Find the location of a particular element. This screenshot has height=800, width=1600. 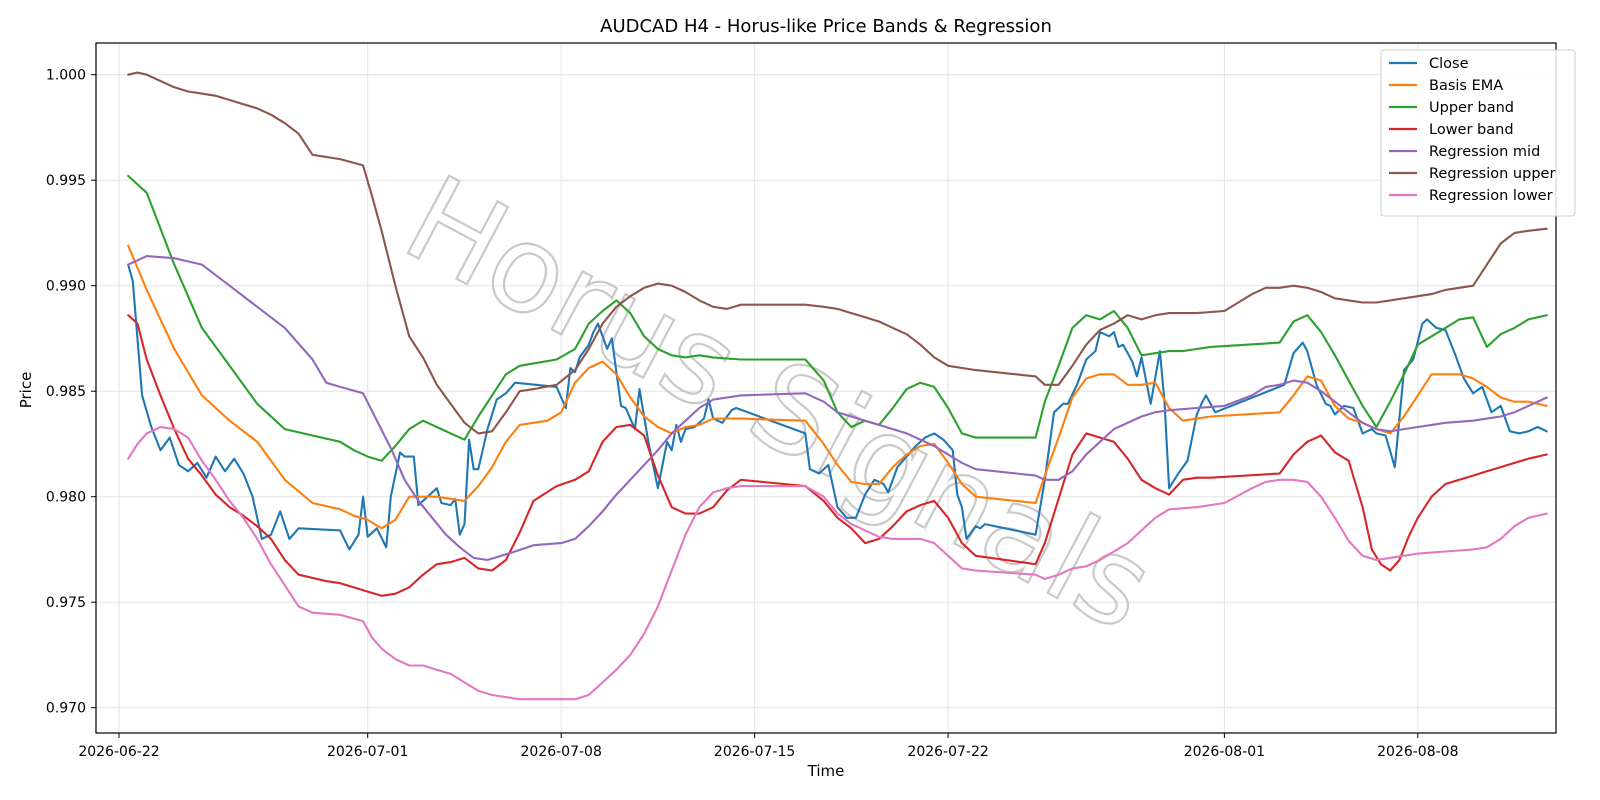

legend-label: Upper band is located at coordinates (1471, 108).